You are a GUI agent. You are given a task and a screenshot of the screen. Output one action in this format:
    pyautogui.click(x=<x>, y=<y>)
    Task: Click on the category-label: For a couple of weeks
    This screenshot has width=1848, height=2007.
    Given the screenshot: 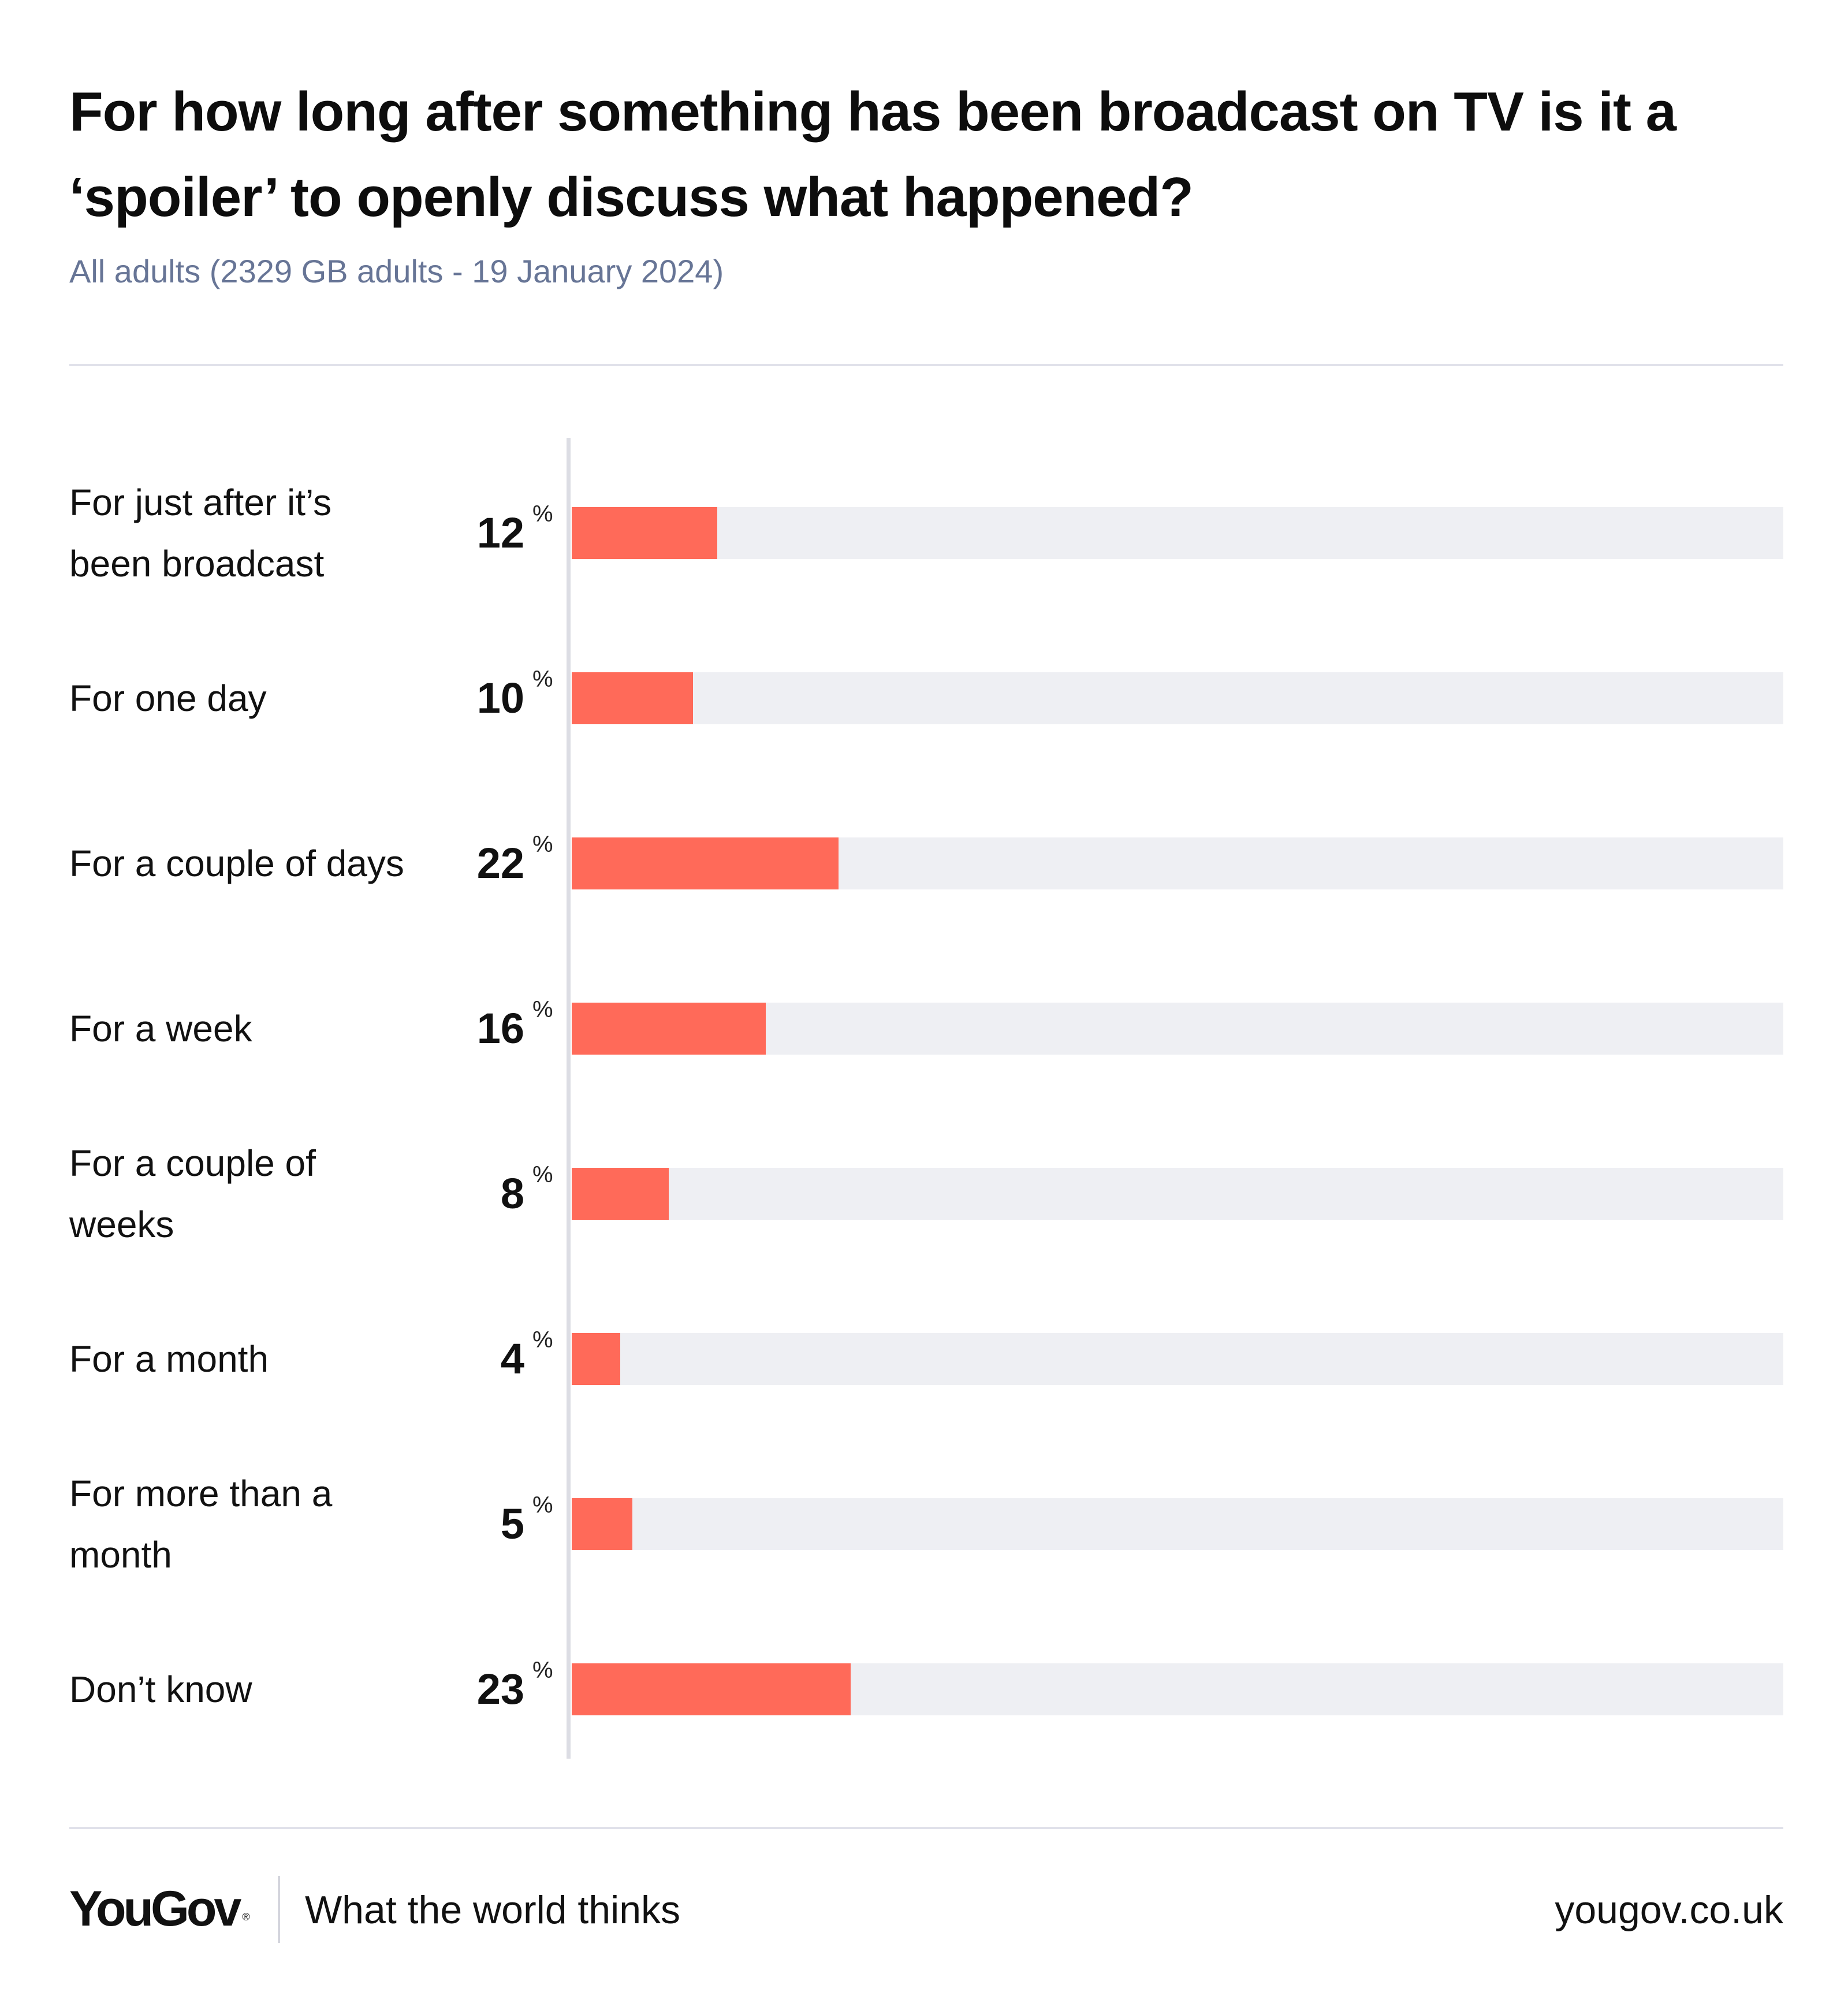 What is the action you would take?
    pyautogui.click(x=192, y=1193)
    